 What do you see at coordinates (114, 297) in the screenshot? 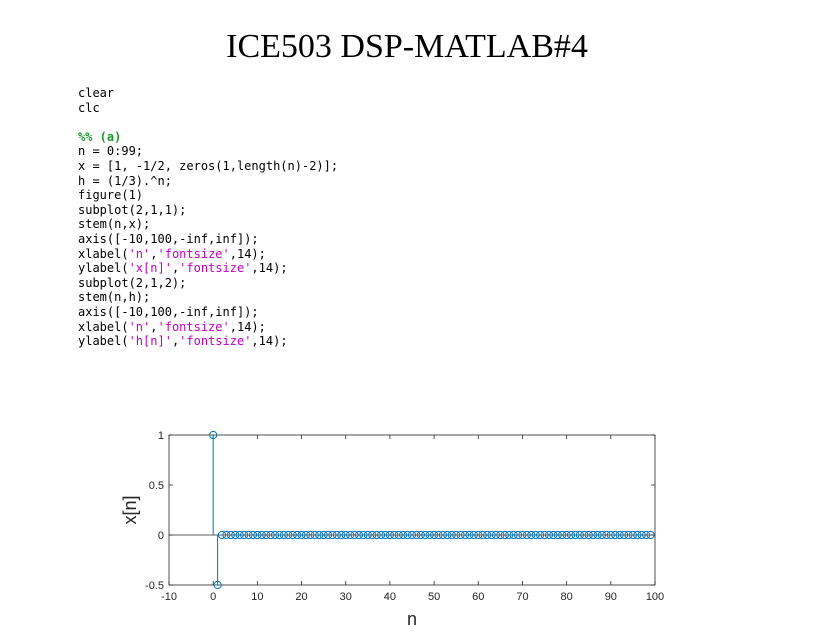
I see `code-text: stem(n,h);` at bounding box center [114, 297].